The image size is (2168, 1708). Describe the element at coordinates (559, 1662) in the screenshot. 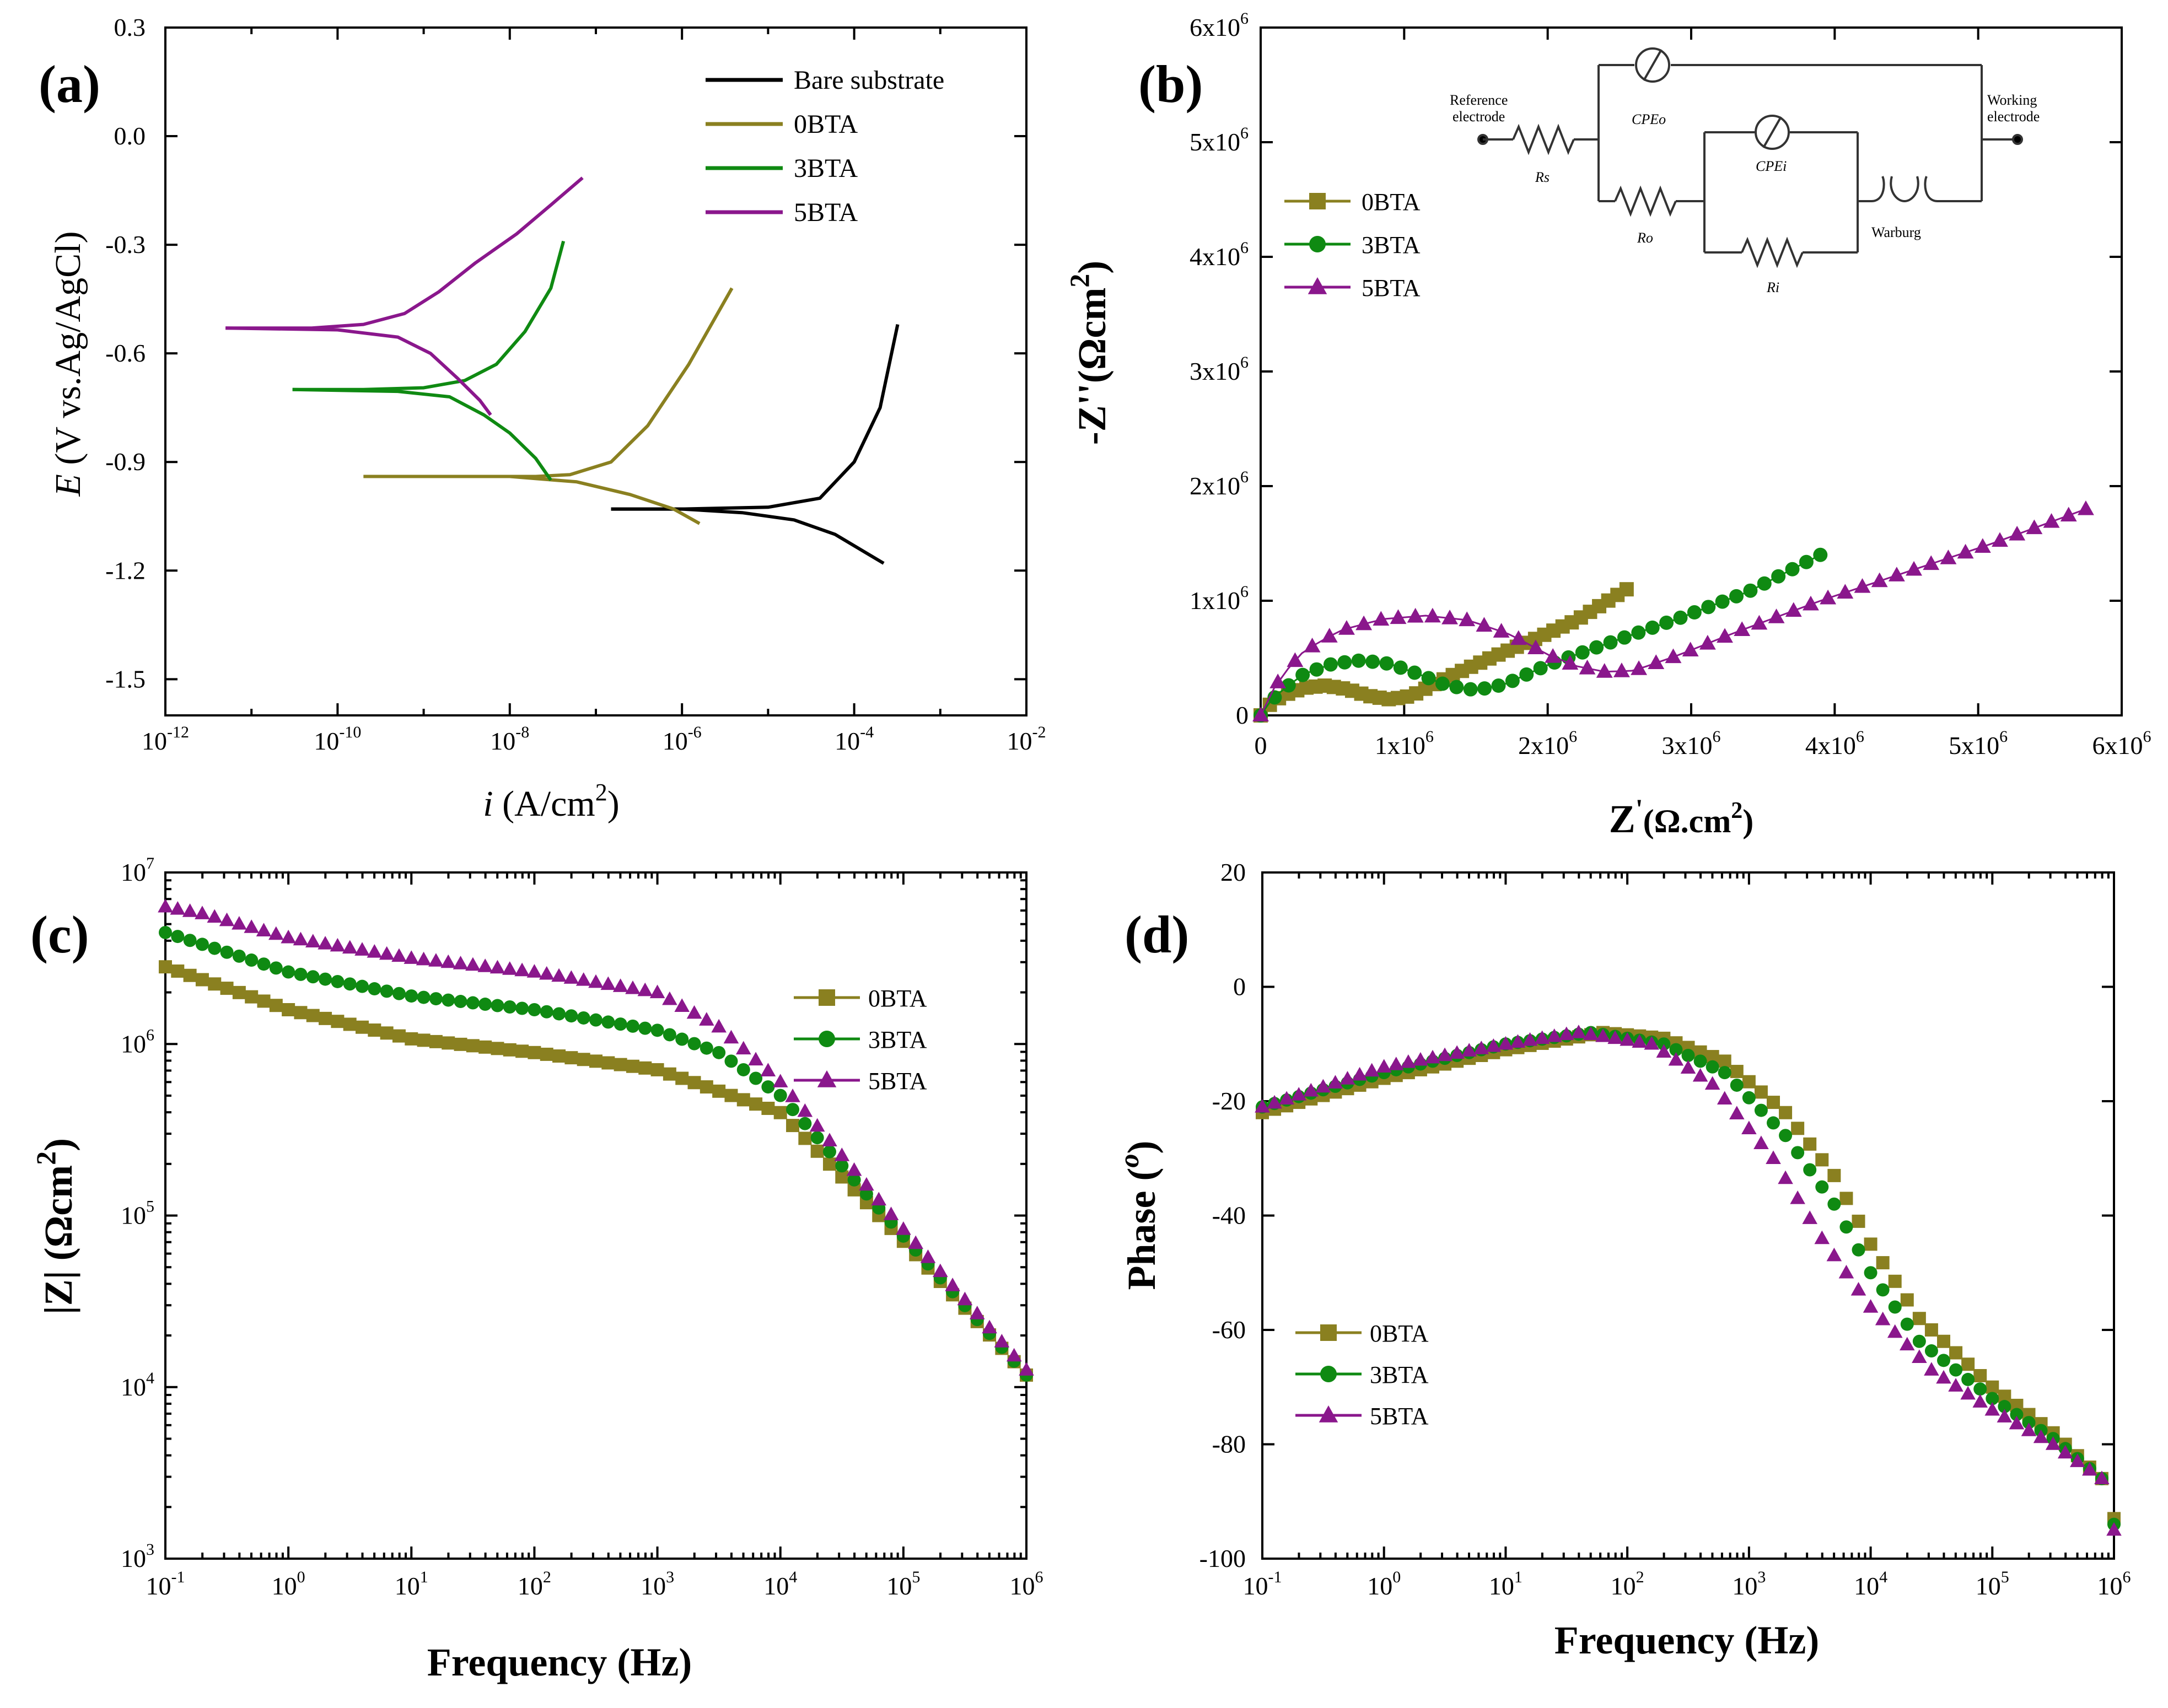

I see `panel-c-x-axis-title: Frequency (Hz)` at that location.